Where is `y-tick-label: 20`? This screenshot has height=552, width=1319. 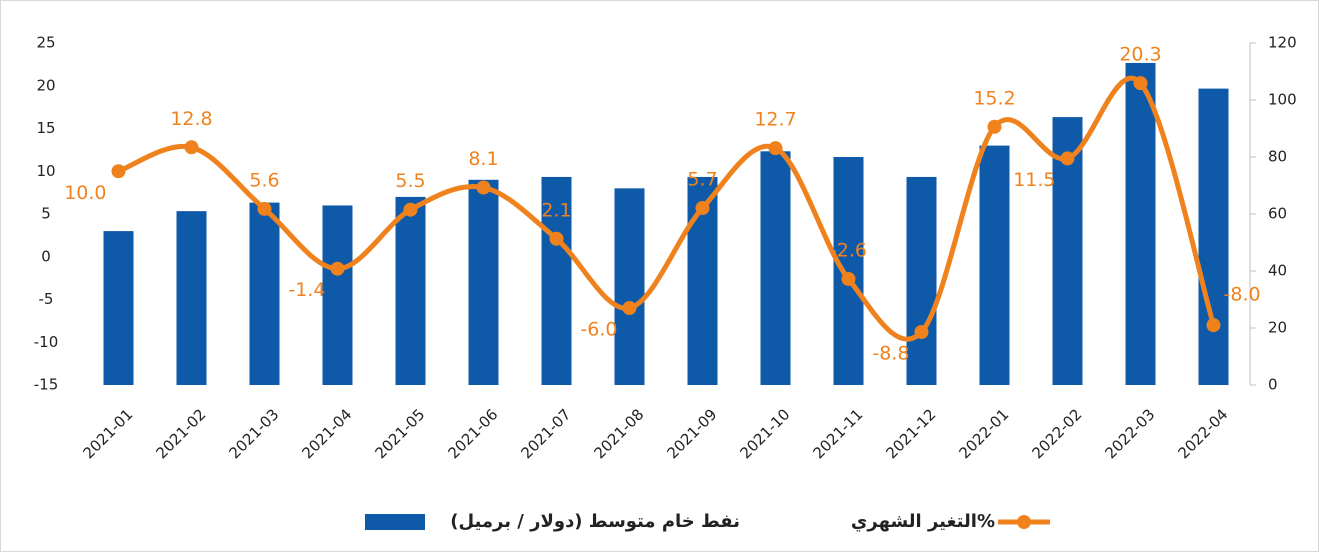 y-tick-label: 20 is located at coordinates (45, 85).